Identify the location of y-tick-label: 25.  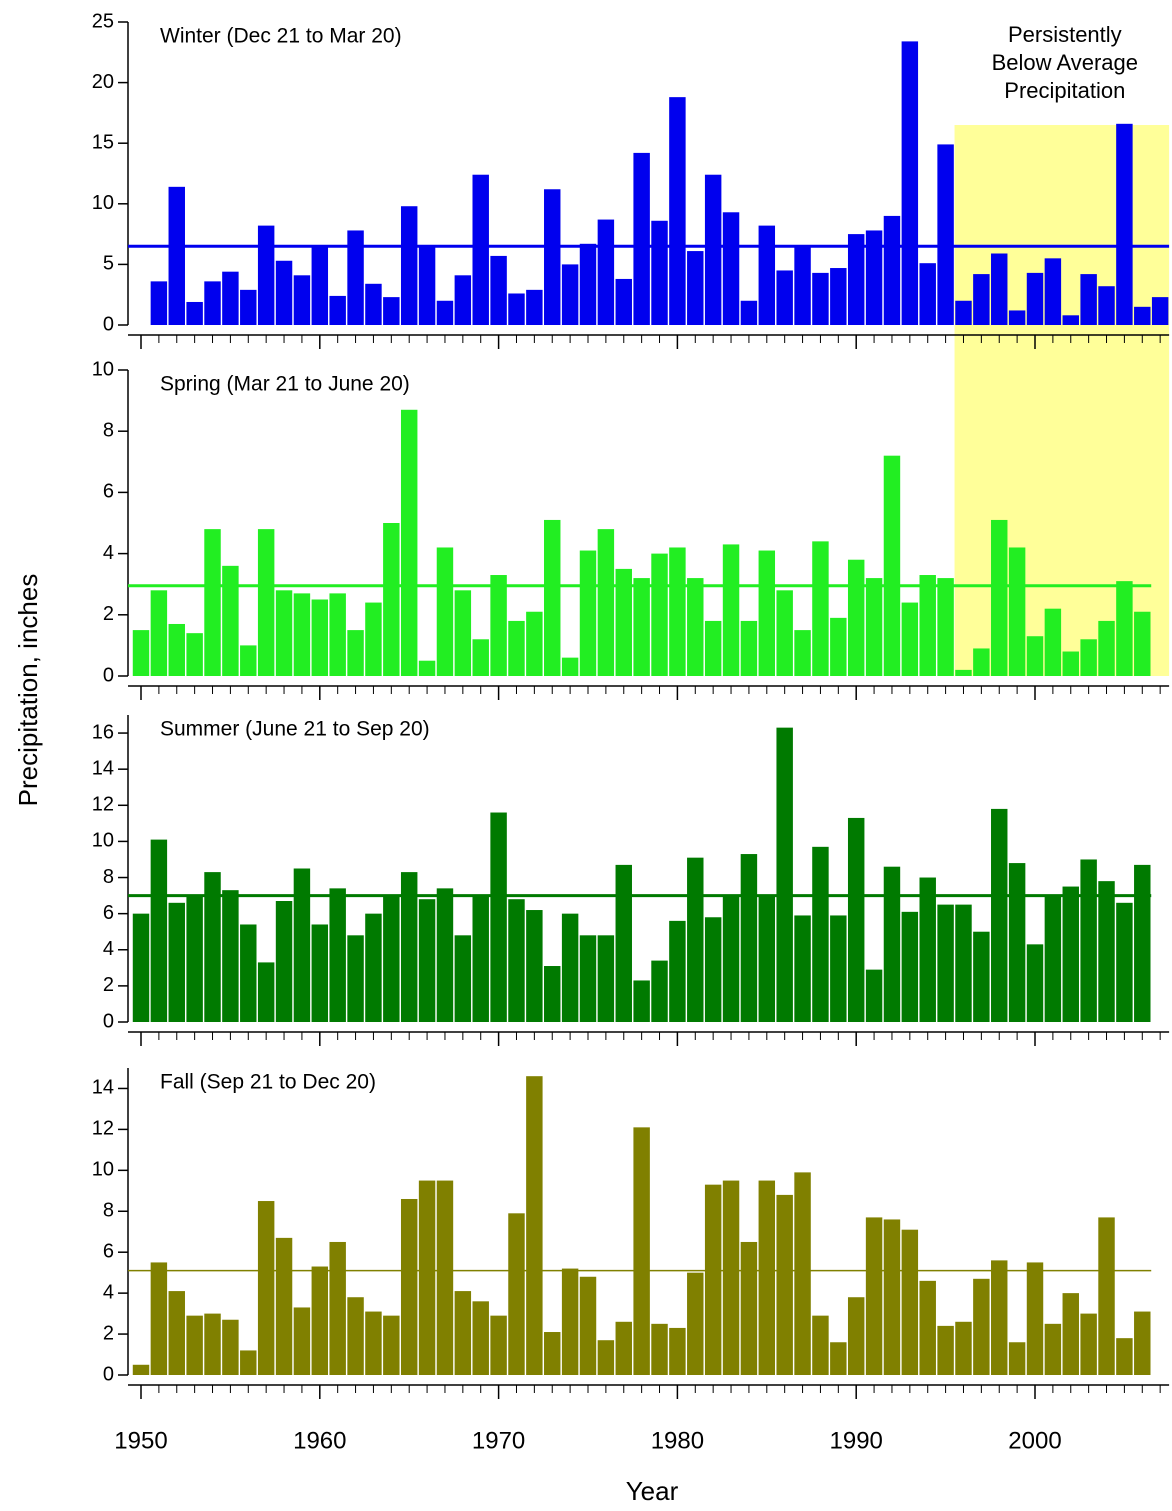
(103, 21).